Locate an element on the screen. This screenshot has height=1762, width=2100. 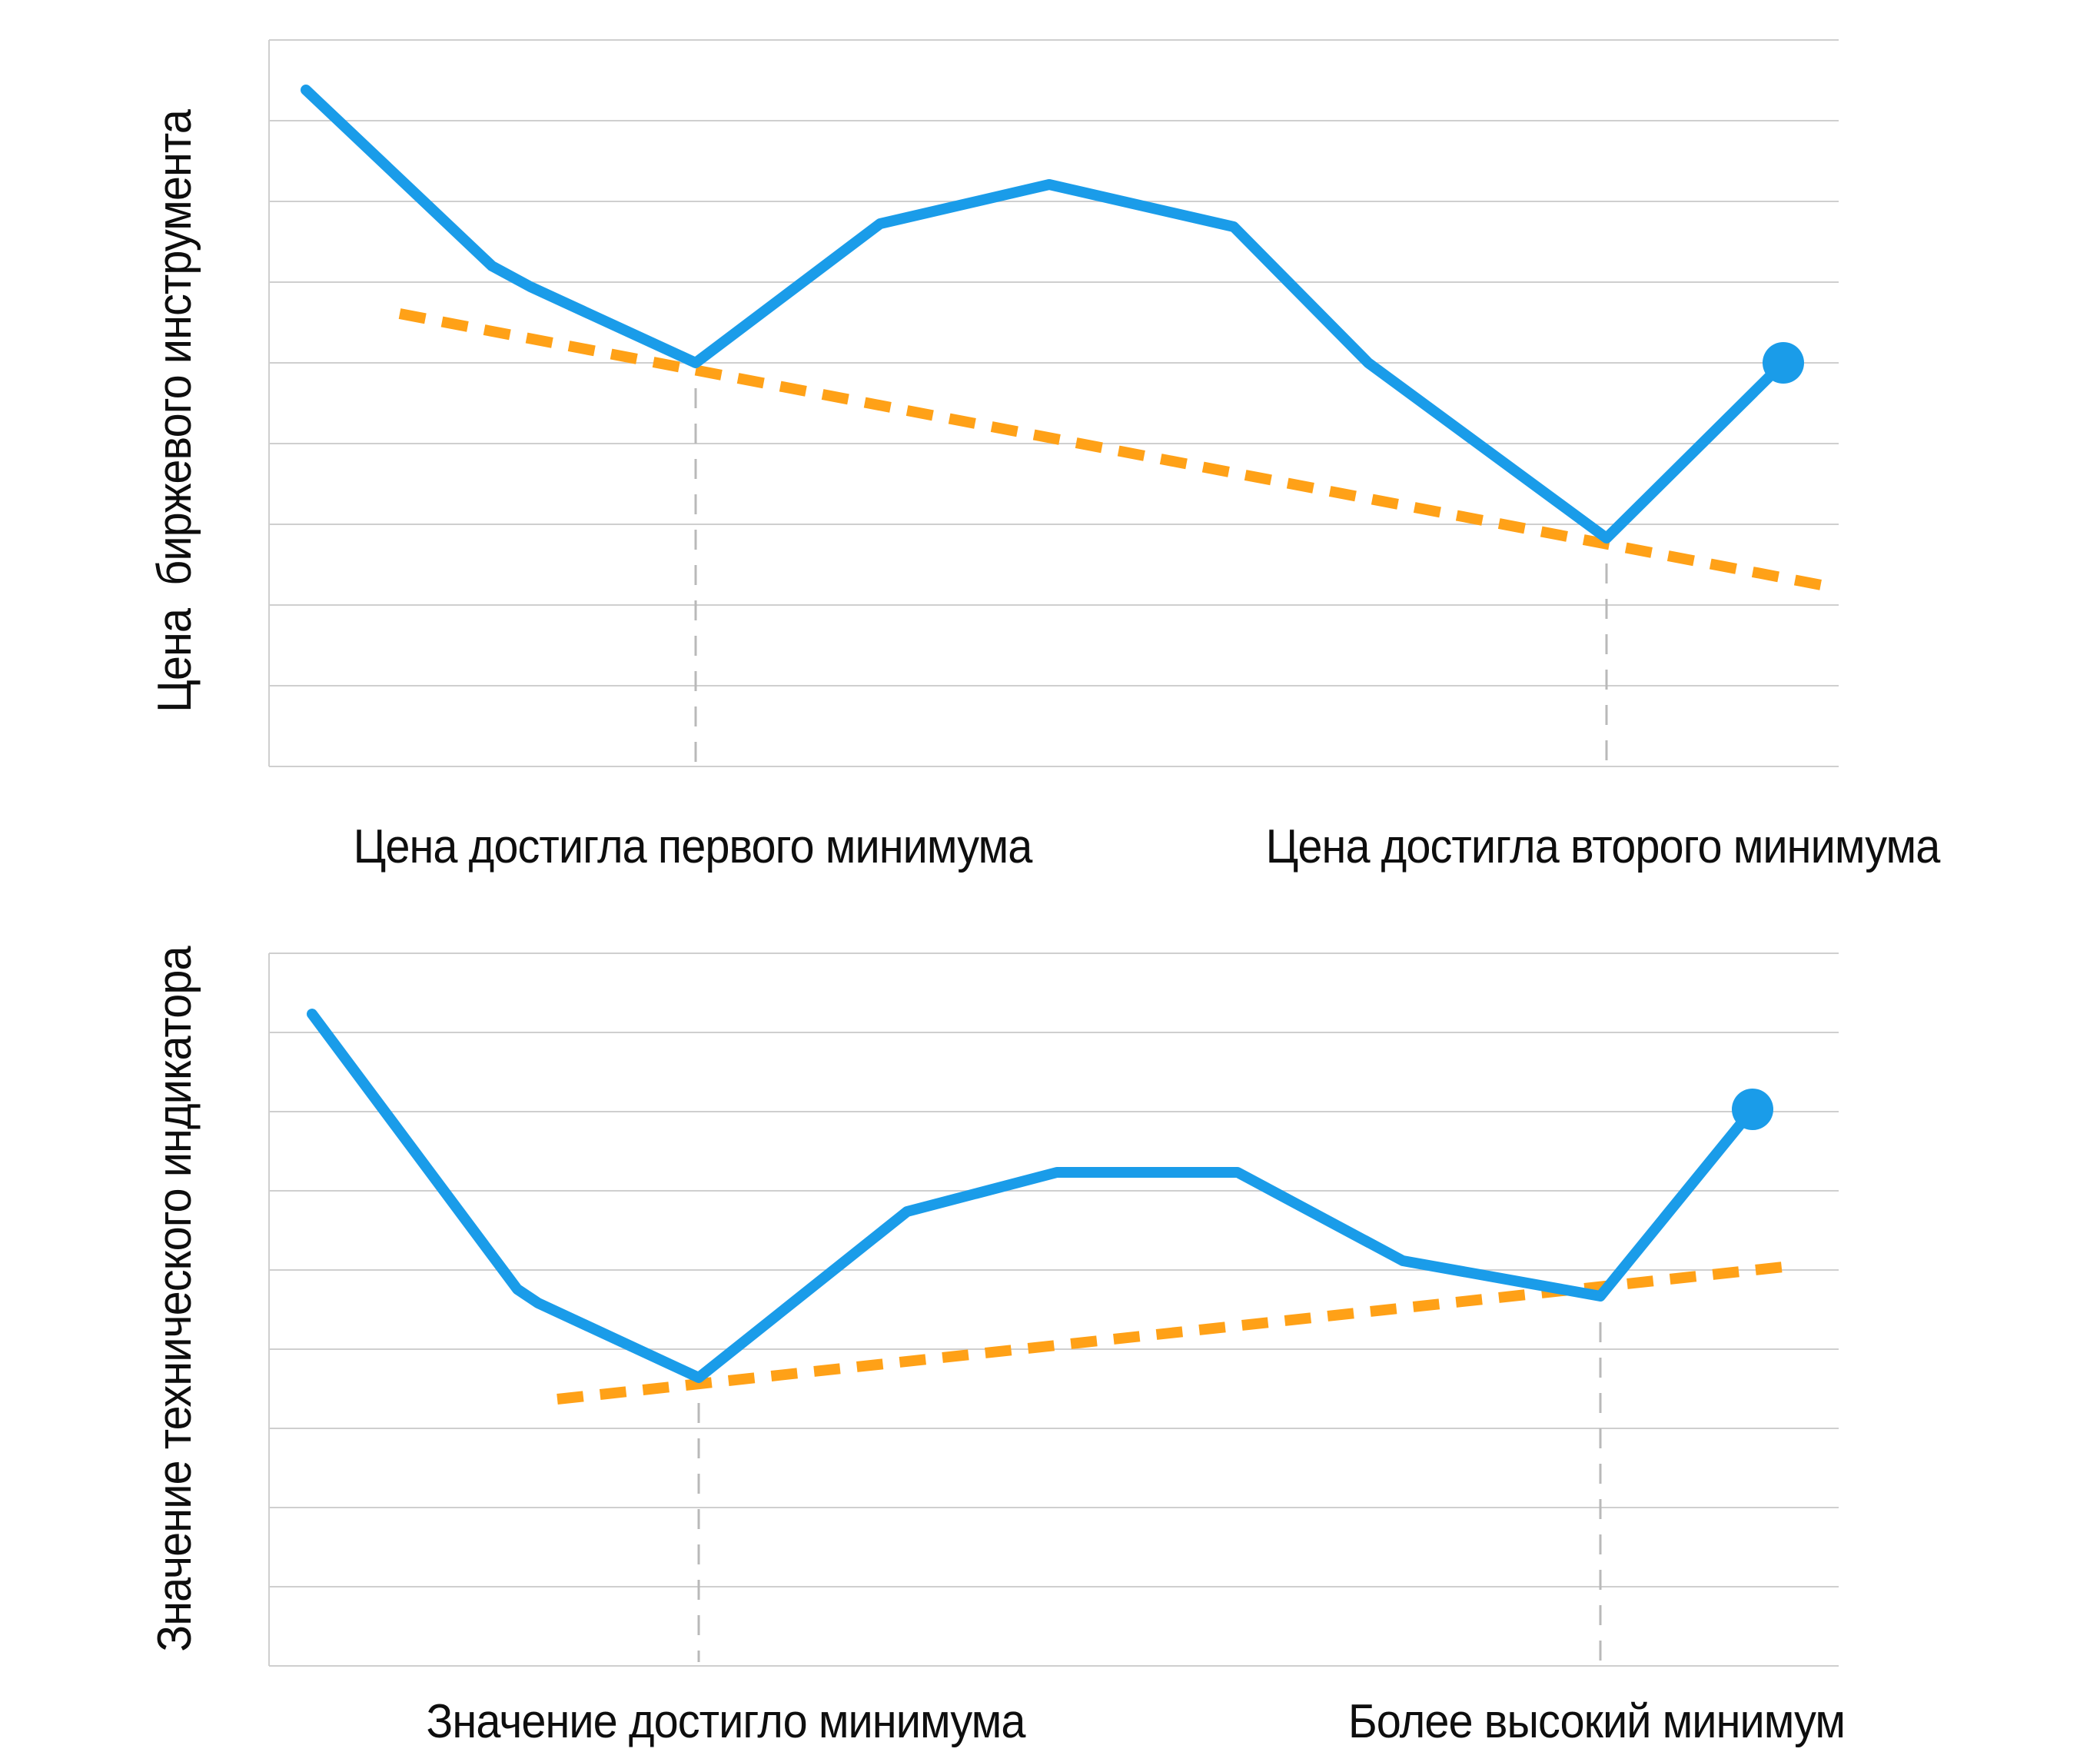
indicator-uptrend-line is located at coordinates (1170, 1333).